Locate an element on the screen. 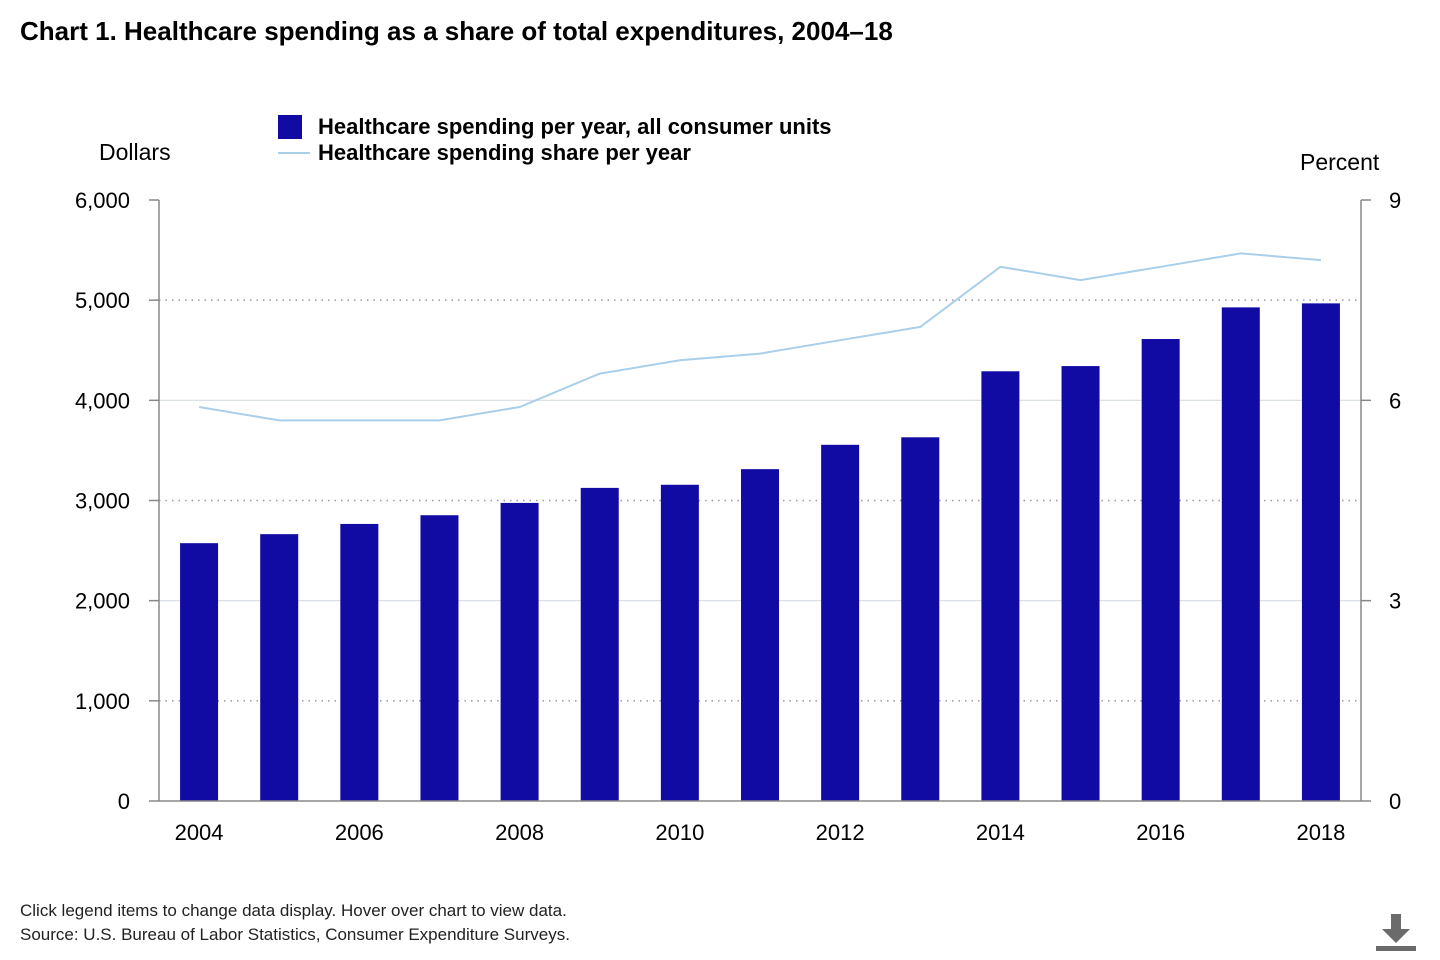 This screenshot has height=960, width=1440. y-tick-label: 6,000 is located at coordinates (102, 200).